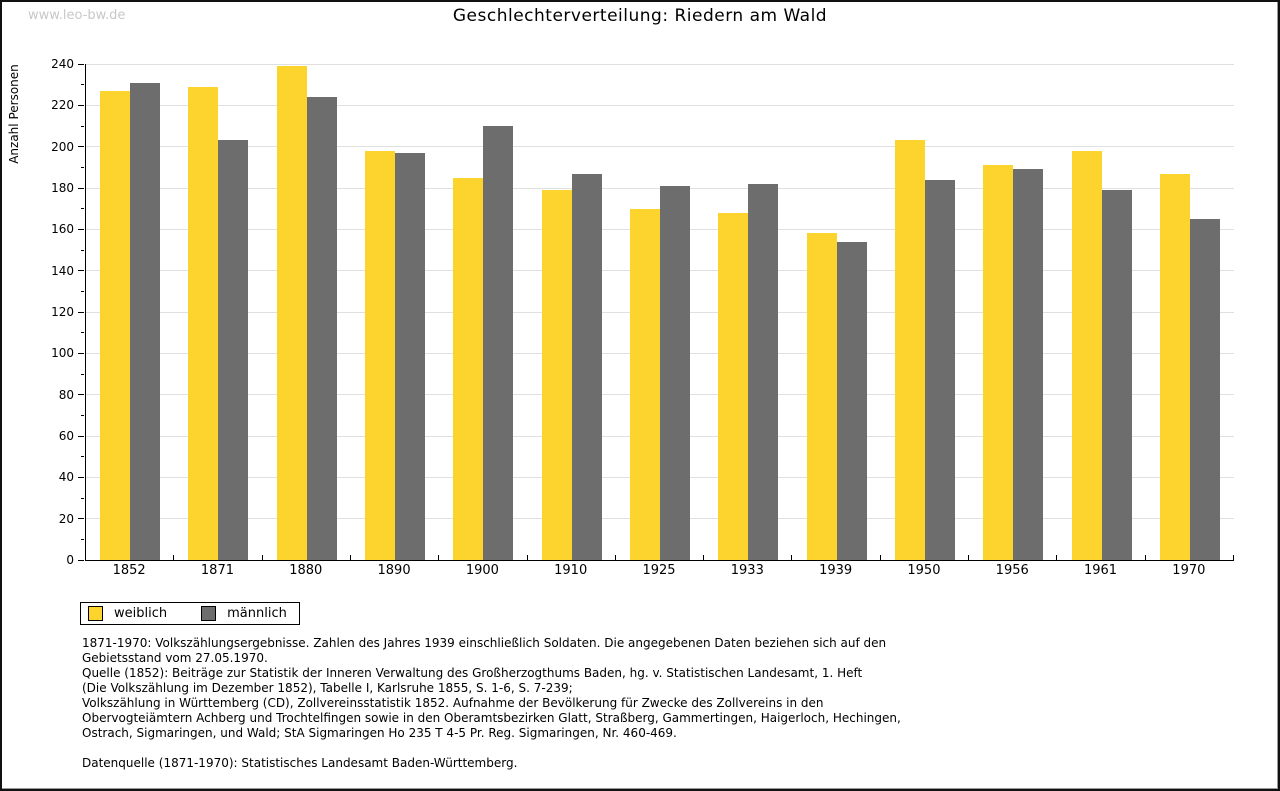 The image size is (1280, 791). I want to click on y-tick-label: 40, so click(66, 477).